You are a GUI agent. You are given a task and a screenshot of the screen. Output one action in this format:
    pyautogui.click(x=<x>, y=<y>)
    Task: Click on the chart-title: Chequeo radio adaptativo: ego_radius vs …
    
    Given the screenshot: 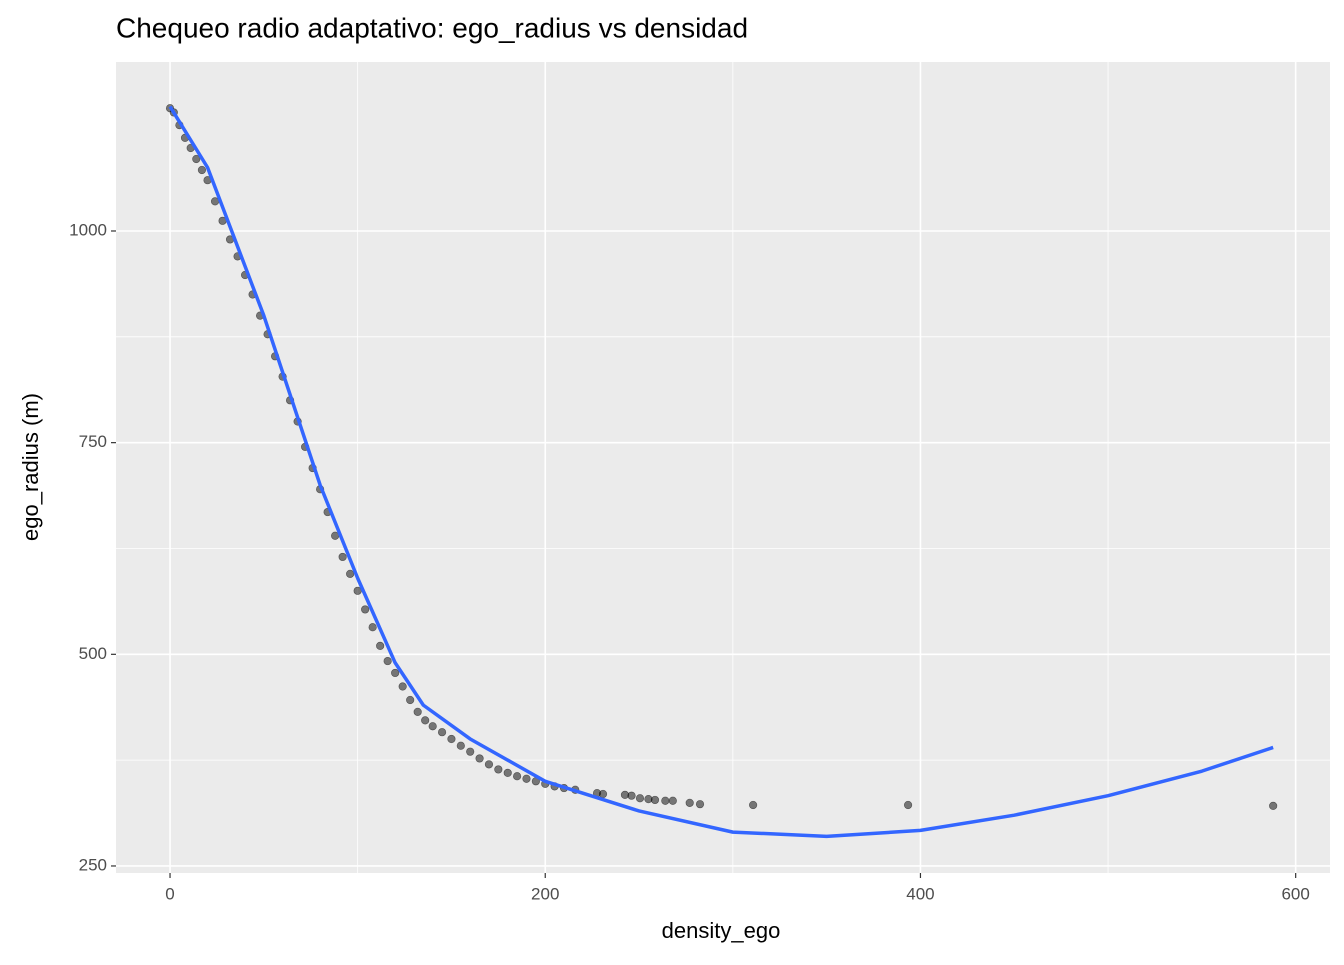 What is the action you would take?
    pyautogui.click(x=432, y=27)
    